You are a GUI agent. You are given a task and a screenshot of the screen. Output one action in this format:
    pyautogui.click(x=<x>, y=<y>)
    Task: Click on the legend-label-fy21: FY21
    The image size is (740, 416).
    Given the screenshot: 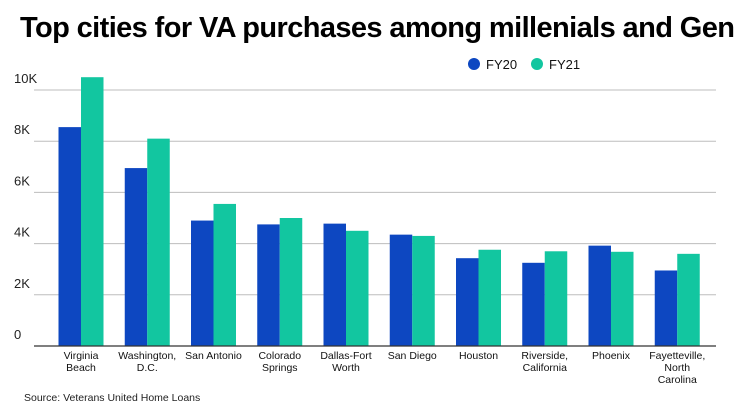 What is the action you would take?
    pyautogui.click(x=564, y=64)
    